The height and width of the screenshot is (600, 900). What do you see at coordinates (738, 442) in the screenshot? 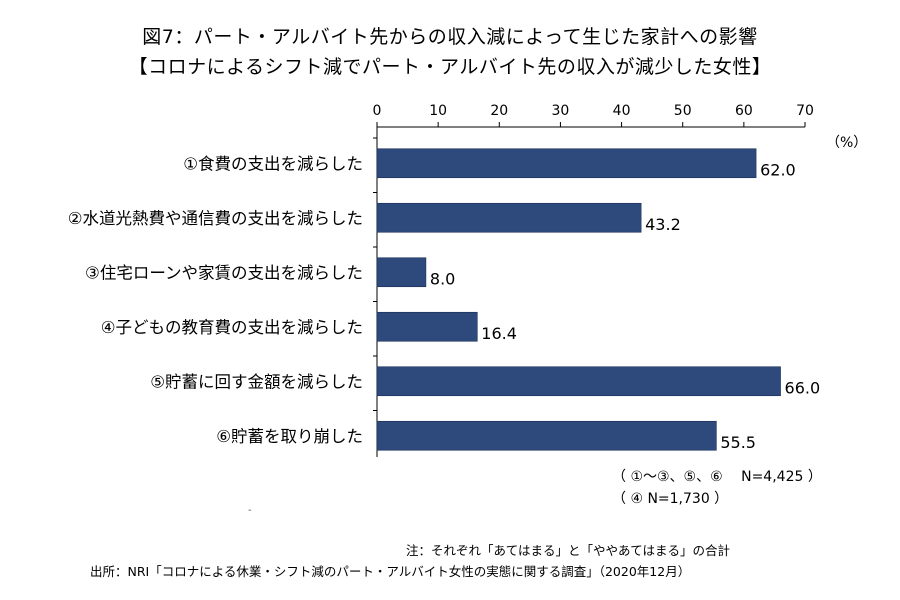
I see `value-label: 55.5` at bounding box center [738, 442].